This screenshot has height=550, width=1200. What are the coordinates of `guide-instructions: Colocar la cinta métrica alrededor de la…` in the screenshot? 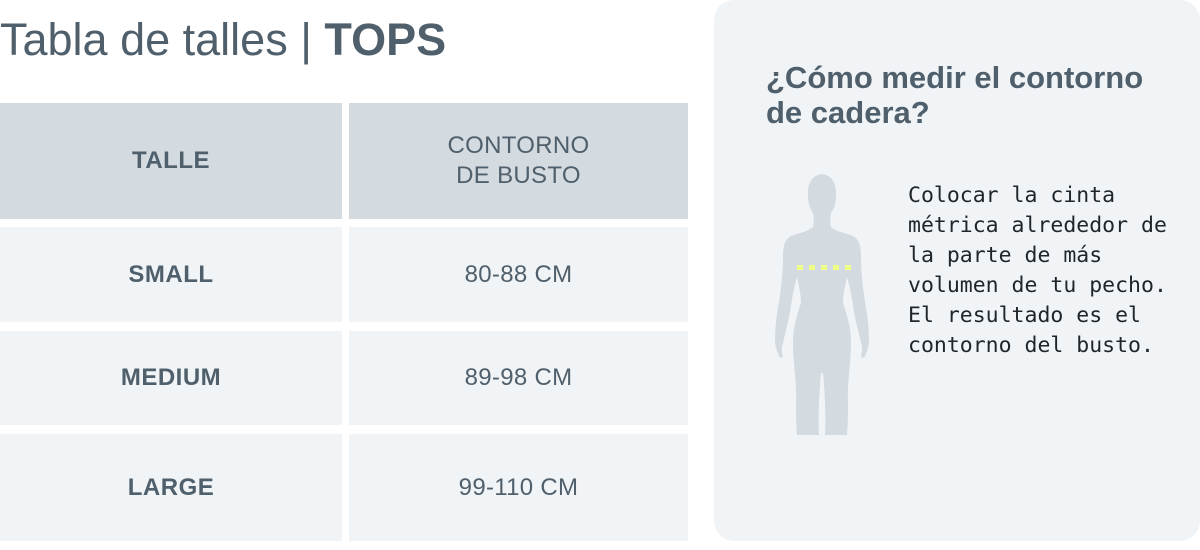 It's located at (1037, 270).